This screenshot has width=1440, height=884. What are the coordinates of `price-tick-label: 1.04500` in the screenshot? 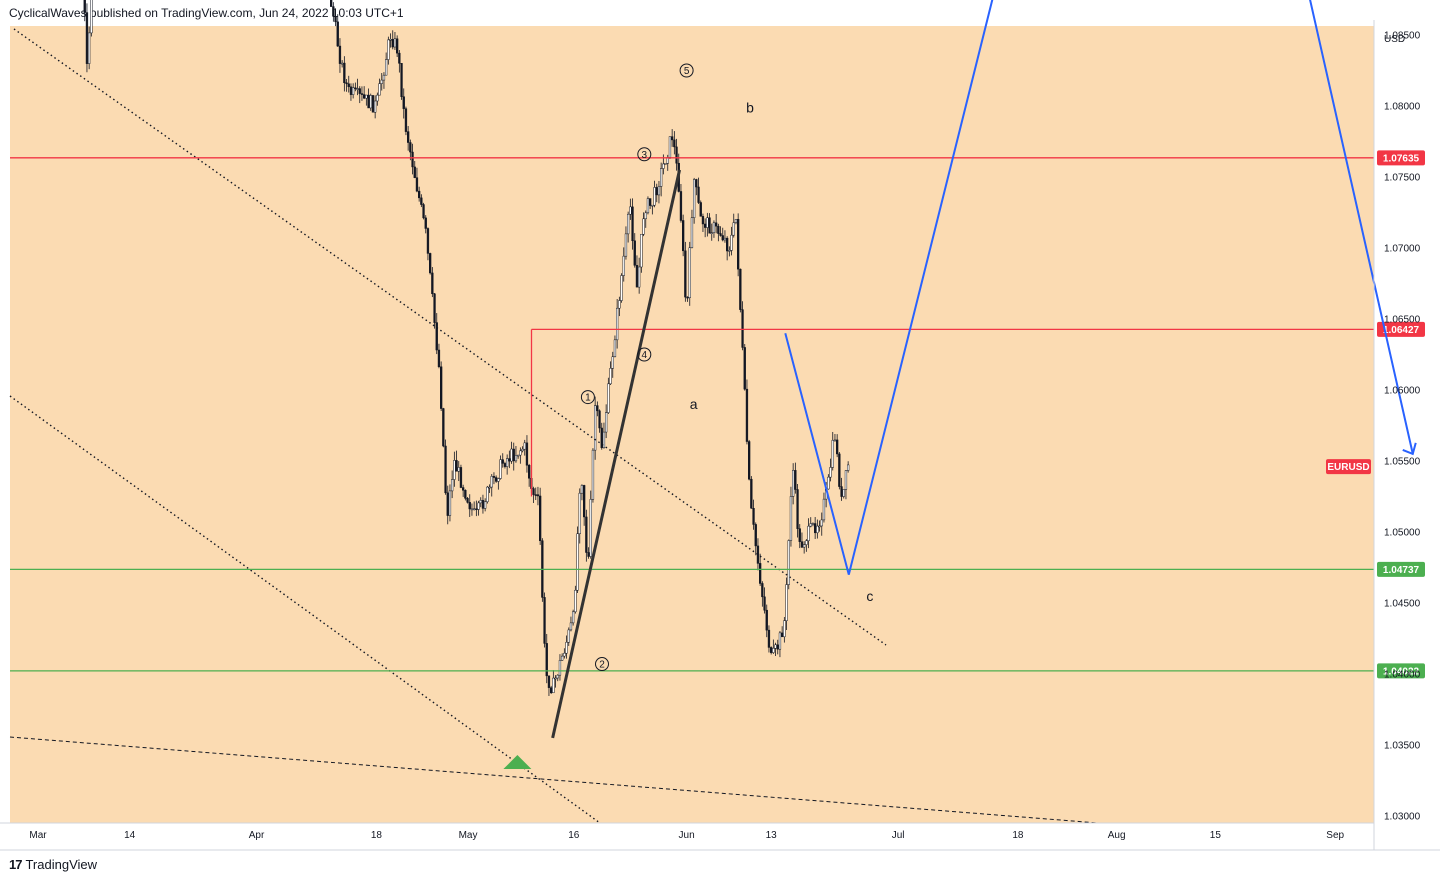 It's located at (1402, 604).